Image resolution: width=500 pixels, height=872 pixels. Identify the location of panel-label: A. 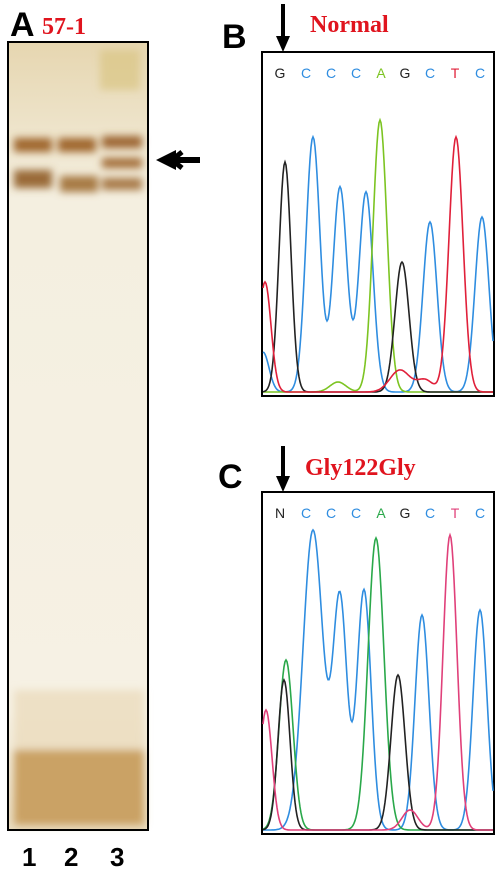
(22, 25).